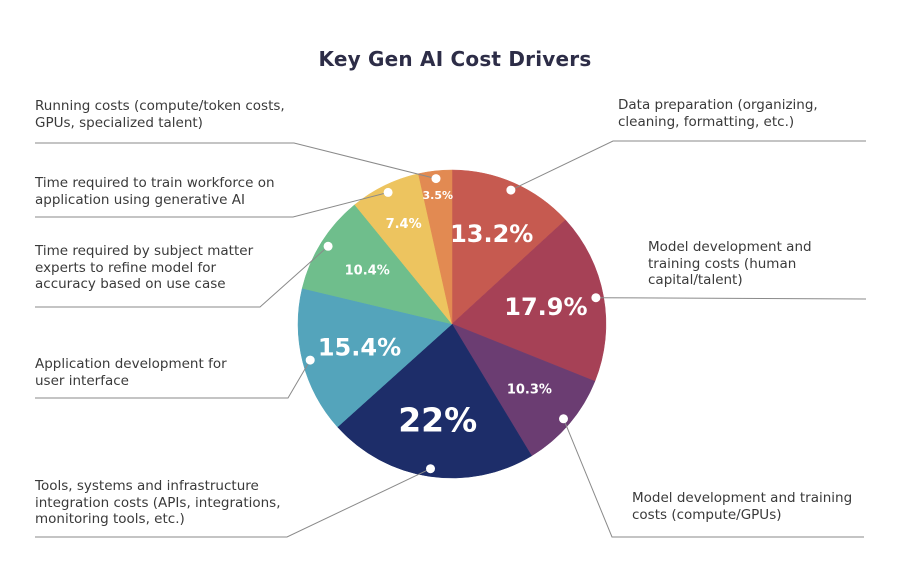 This screenshot has width=910, height=581. What do you see at coordinates (404, 224) in the screenshot?
I see `slice-value-label-6: 7.4%` at bounding box center [404, 224].